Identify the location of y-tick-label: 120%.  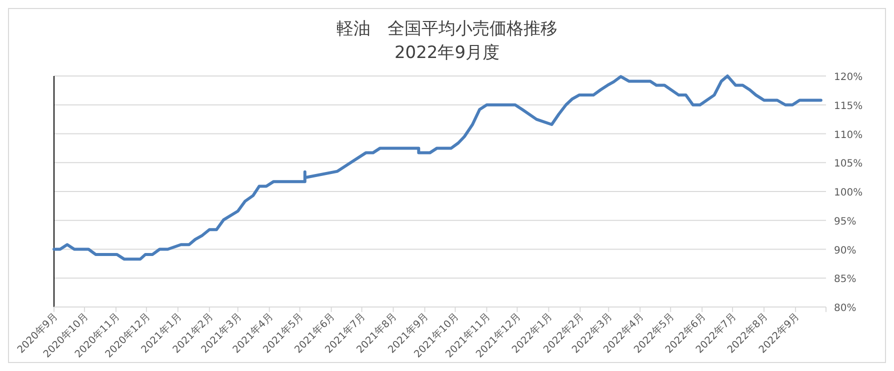
(848, 77).